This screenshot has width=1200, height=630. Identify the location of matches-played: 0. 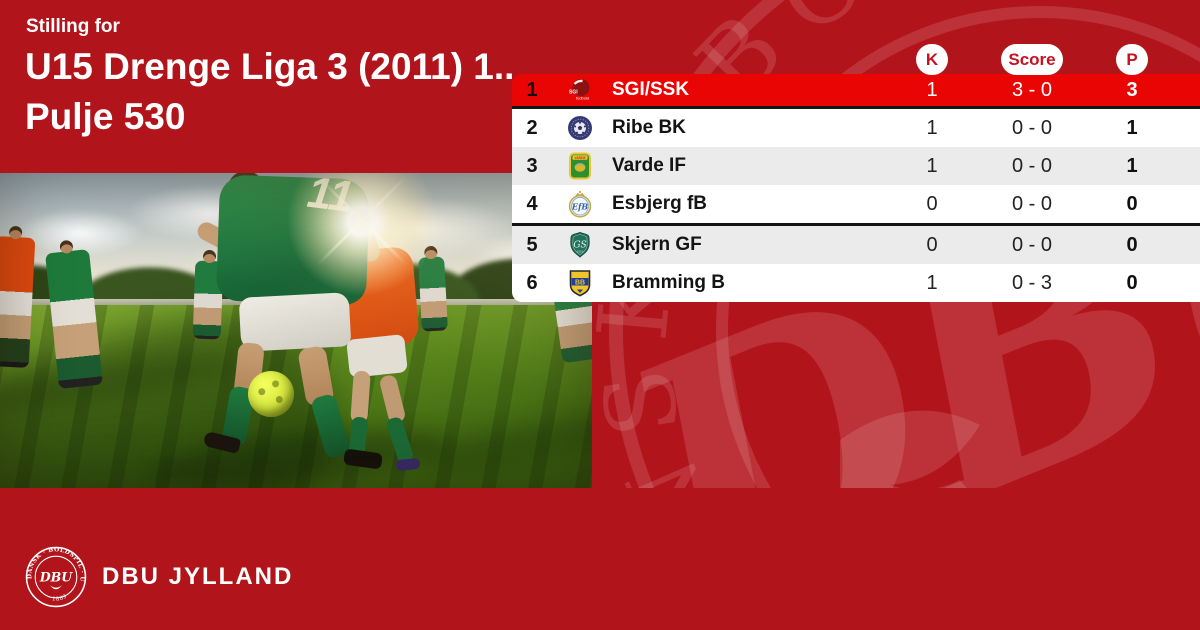
(932, 244).